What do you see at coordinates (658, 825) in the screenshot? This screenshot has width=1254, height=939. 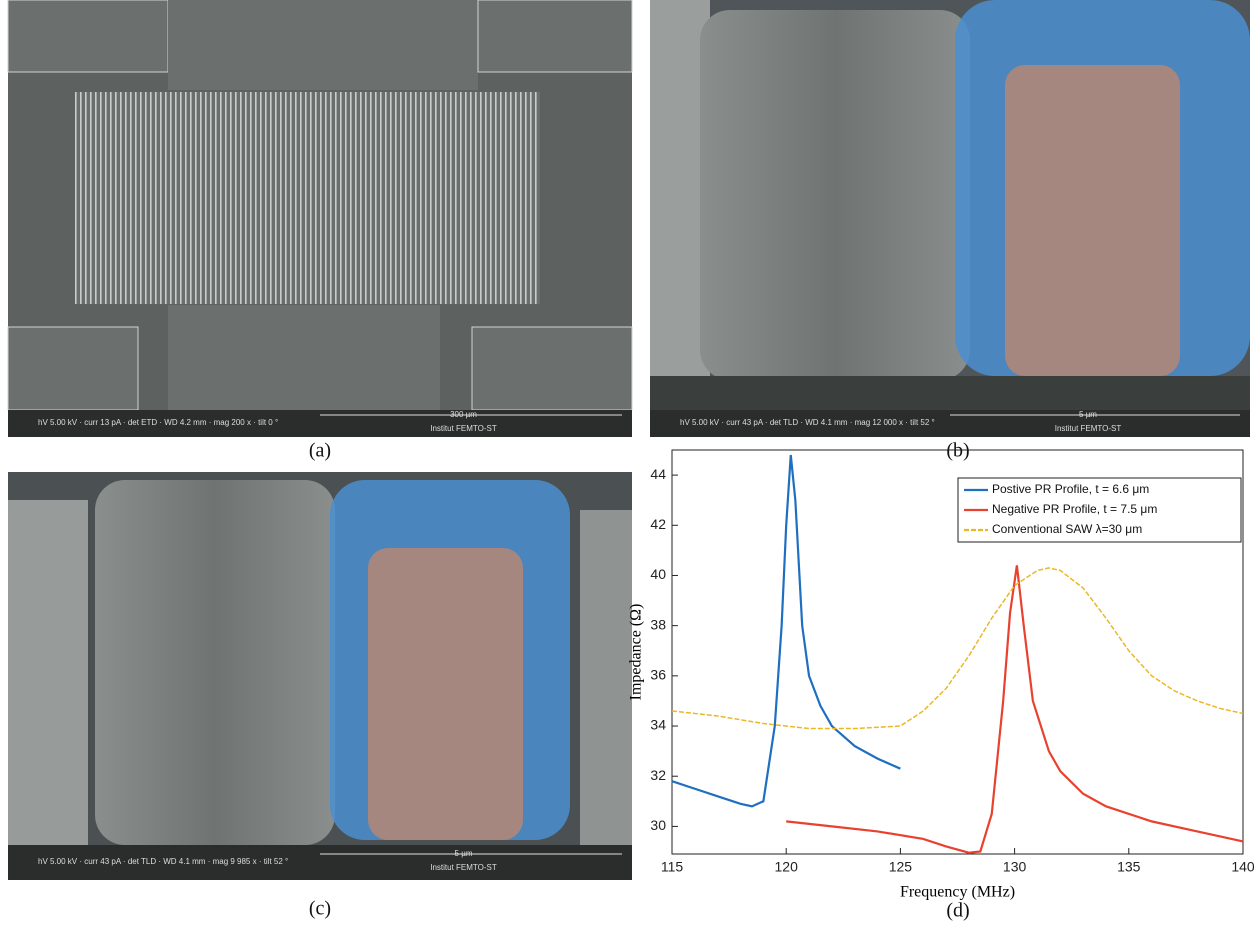 I see `y-tick-label: 30` at bounding box center [658, 825].